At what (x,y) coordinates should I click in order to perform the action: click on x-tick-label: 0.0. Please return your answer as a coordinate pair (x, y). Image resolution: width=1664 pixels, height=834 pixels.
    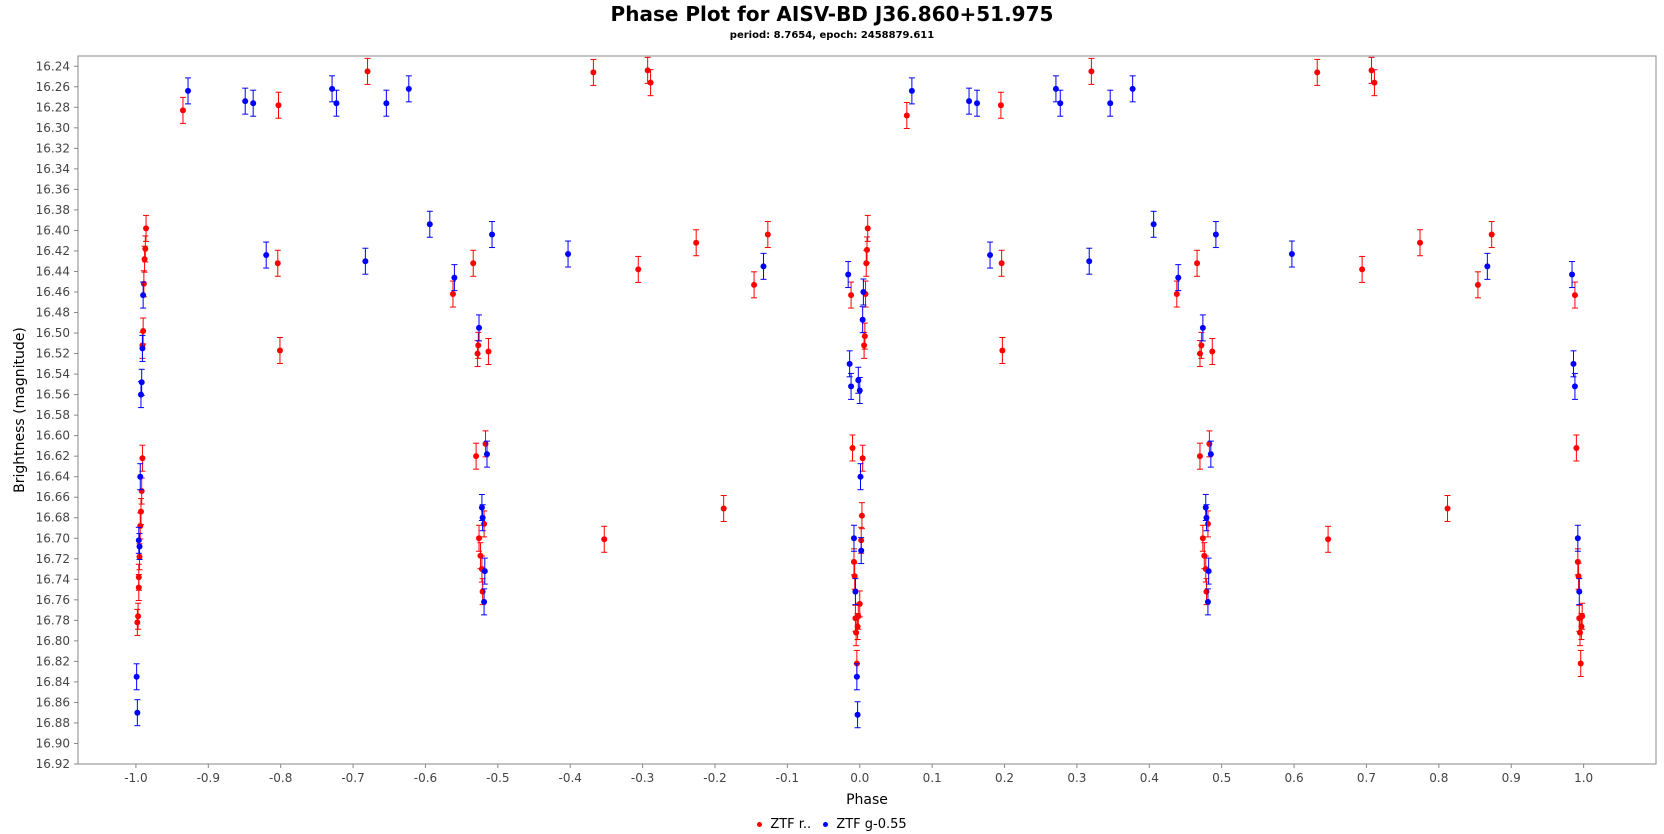
    Looking at the image, I should click on (859, 778).